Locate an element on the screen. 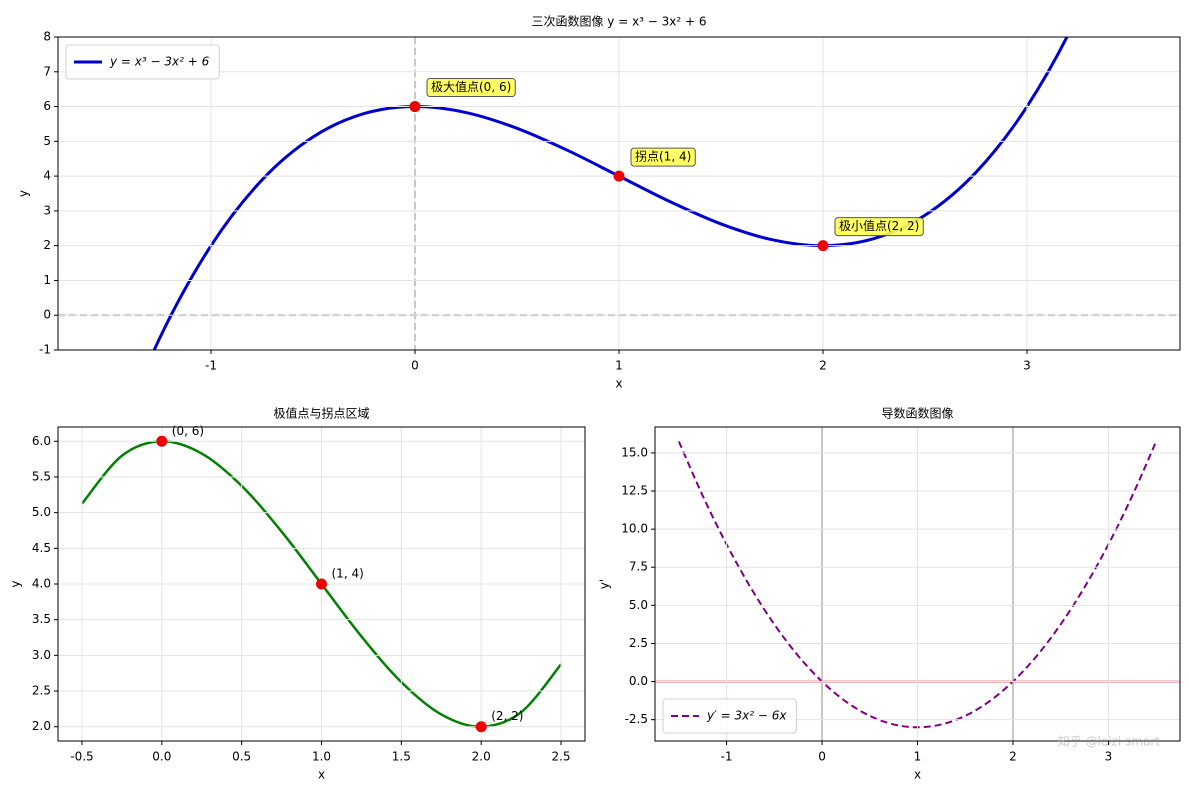 Image resolution: width=1189 pixels, height=789 pixels. x-tick-label: 2.5 is located at coordinates (560, 757).